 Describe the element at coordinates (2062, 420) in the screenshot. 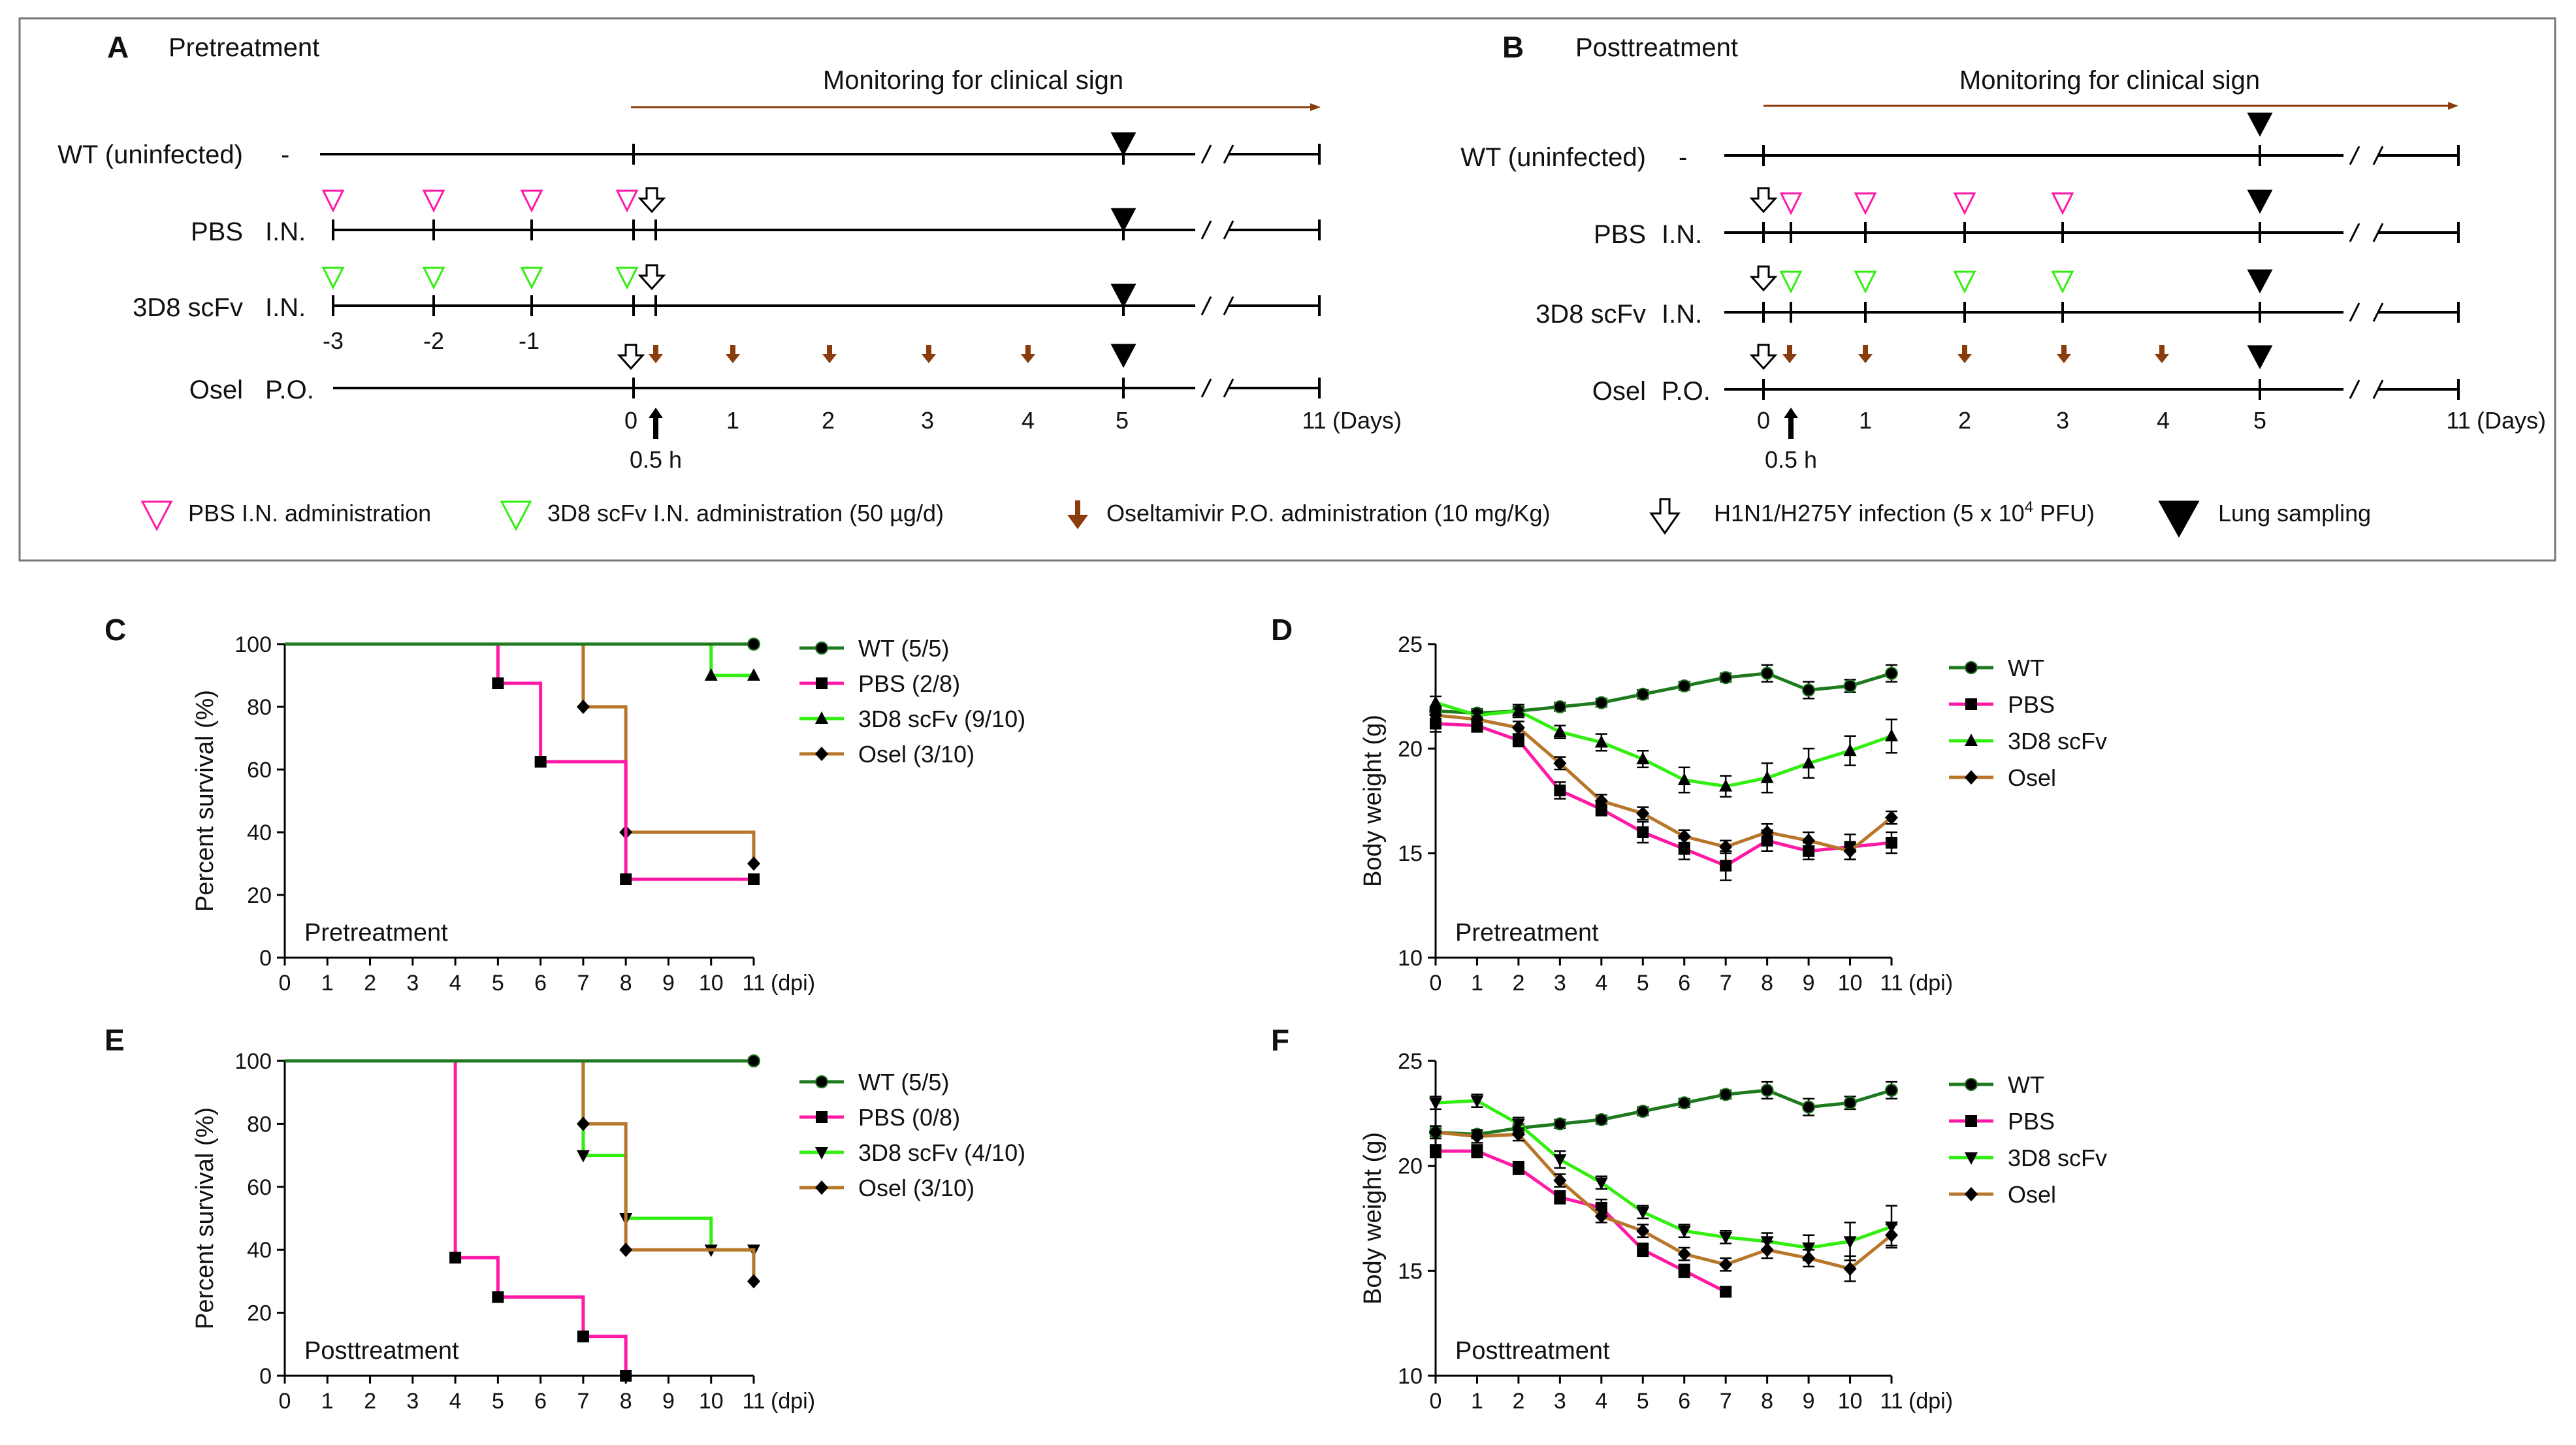

I see `day-label-b-3: 3` at that location.